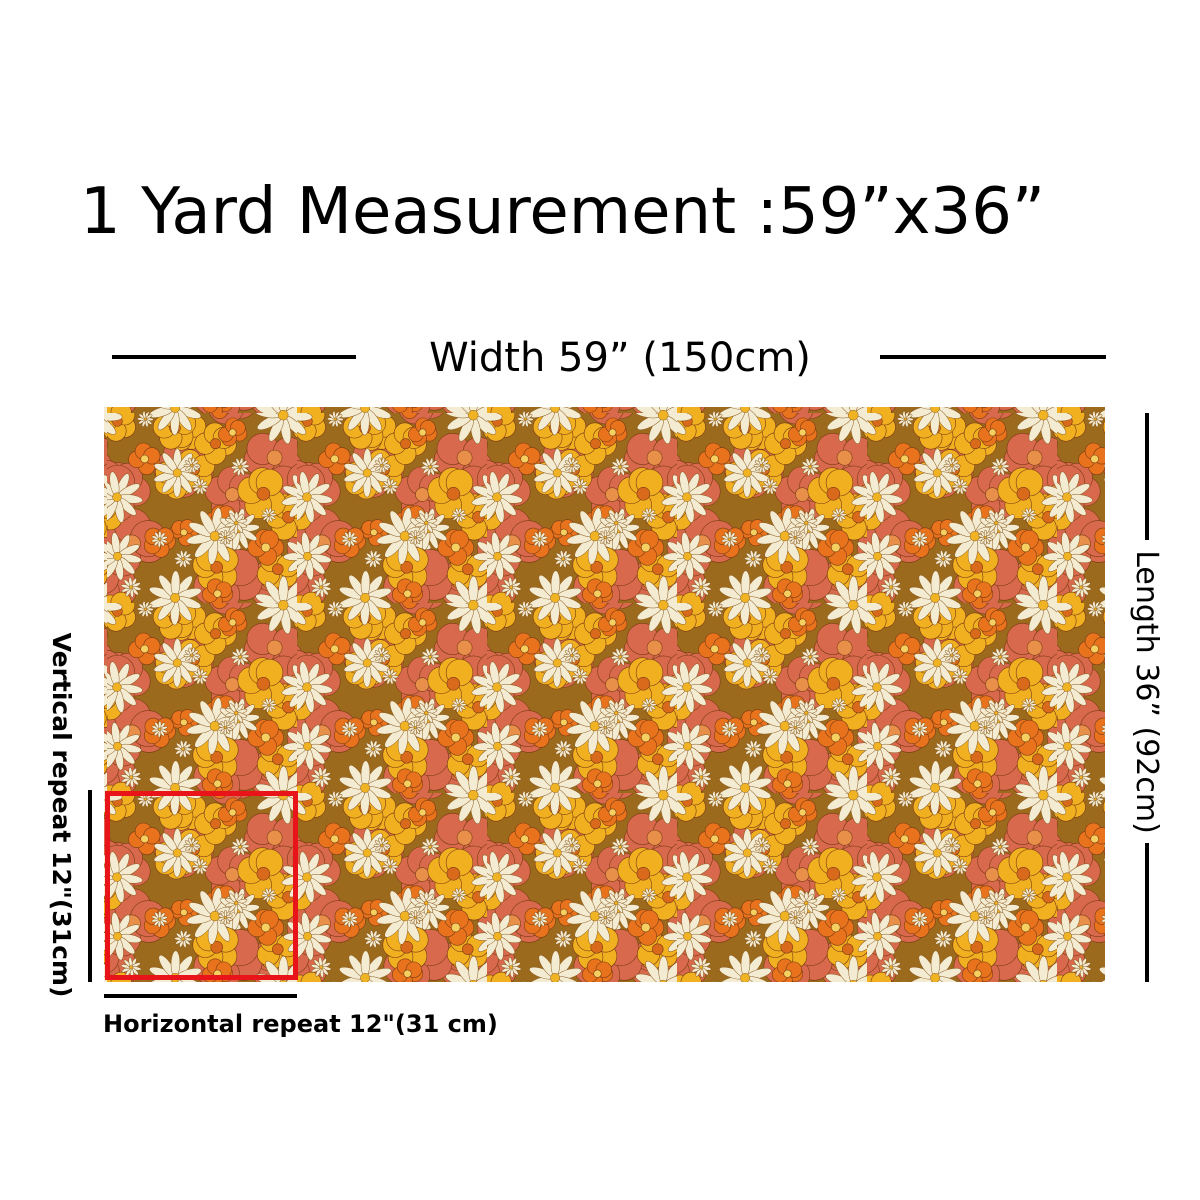 The height and width of the screenshot is (1200, 1200). I want to click on length-label: Length 36” (92cm), so click(1146, 692).